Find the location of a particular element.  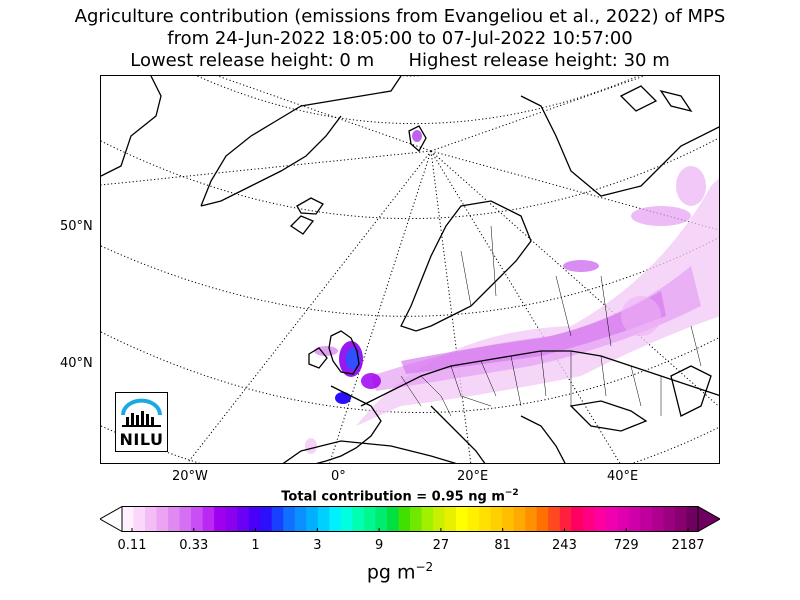

scandinavia-coast is located at coordinates (466, 266).